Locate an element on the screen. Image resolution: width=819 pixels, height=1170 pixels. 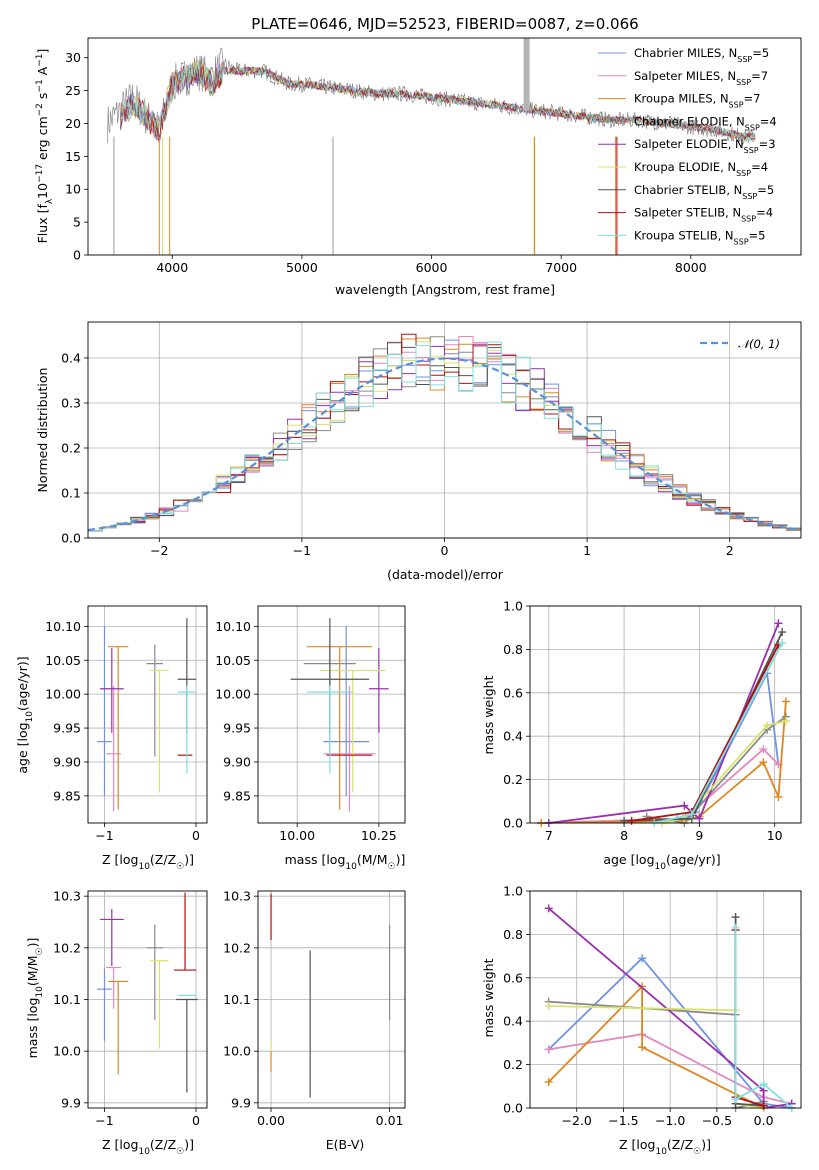
mwz-xlabel: Z [log10(Z/Z☉)] is located at coordinates (665, 1147).